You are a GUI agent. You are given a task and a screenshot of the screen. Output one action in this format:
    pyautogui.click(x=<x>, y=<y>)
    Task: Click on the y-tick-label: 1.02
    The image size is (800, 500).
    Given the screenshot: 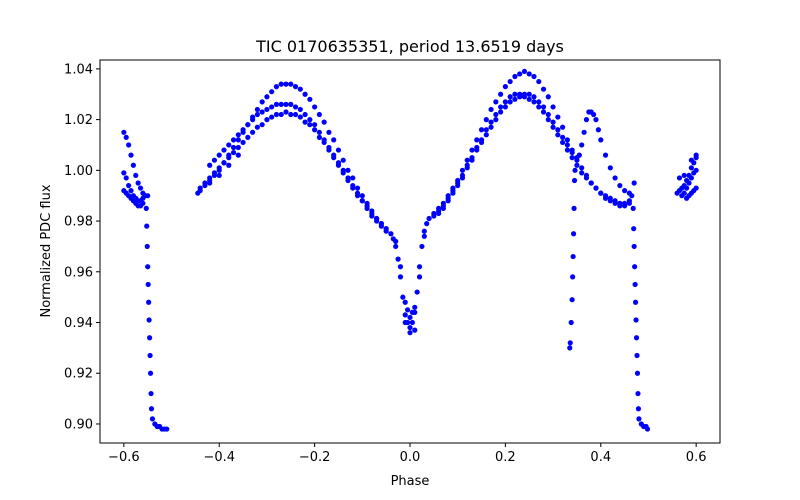 What is the action you would take?
    pyautogui.click(x=78, y=120)
    